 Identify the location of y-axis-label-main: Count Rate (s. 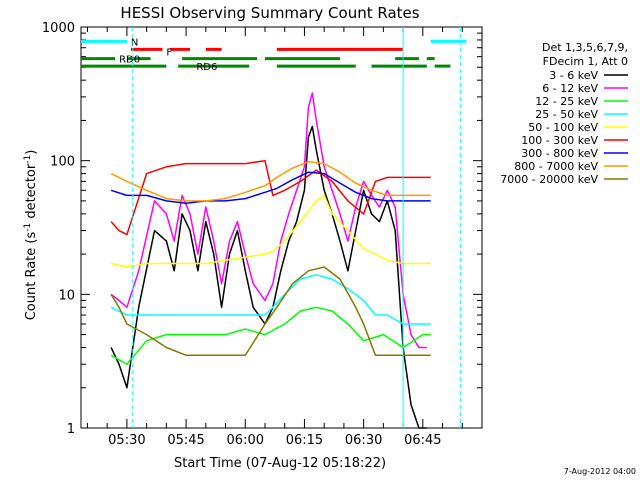
(31, 276).